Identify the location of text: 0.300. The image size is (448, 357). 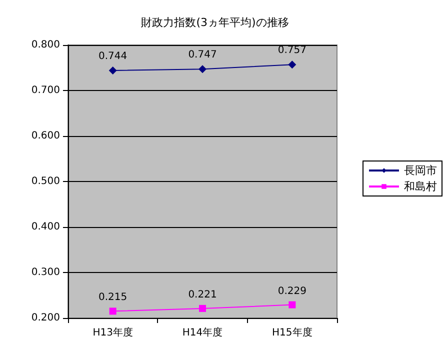
(45, 272).